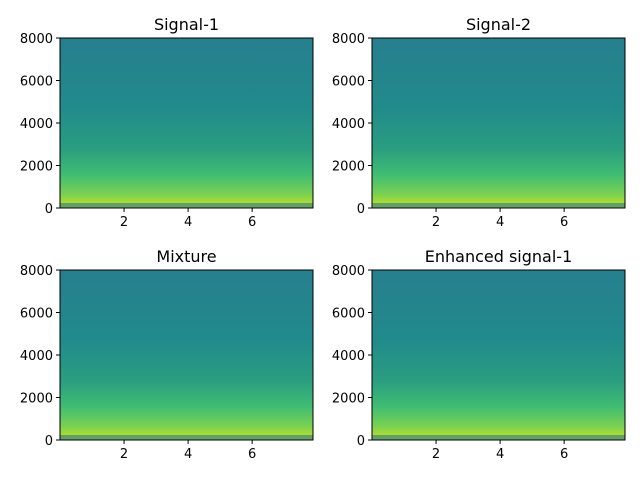 This screenshot has height=480, width=640. Describe the element at coordinates (186, 24) in the screenshot. I see `title: Signal-1` at that location.